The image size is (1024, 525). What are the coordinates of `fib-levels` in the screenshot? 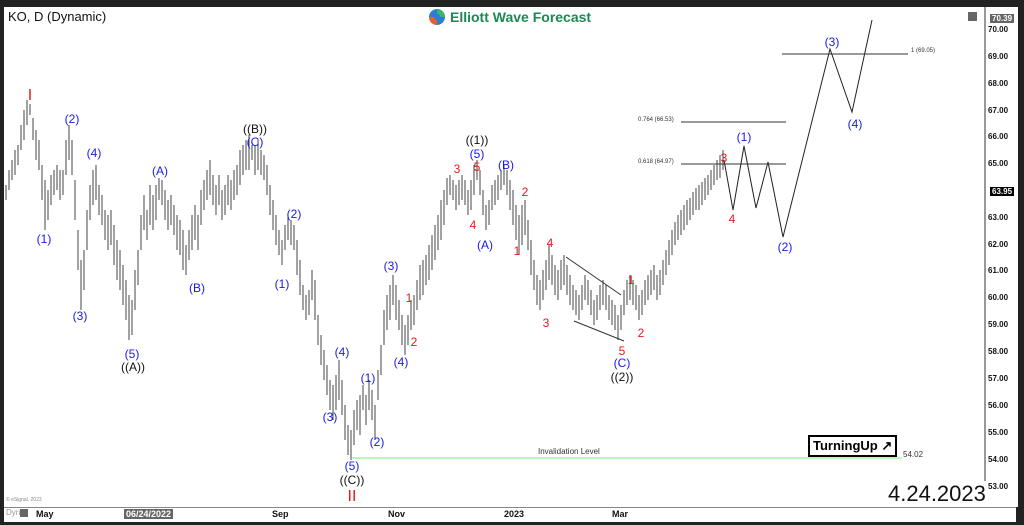 It's located at (794, 109).